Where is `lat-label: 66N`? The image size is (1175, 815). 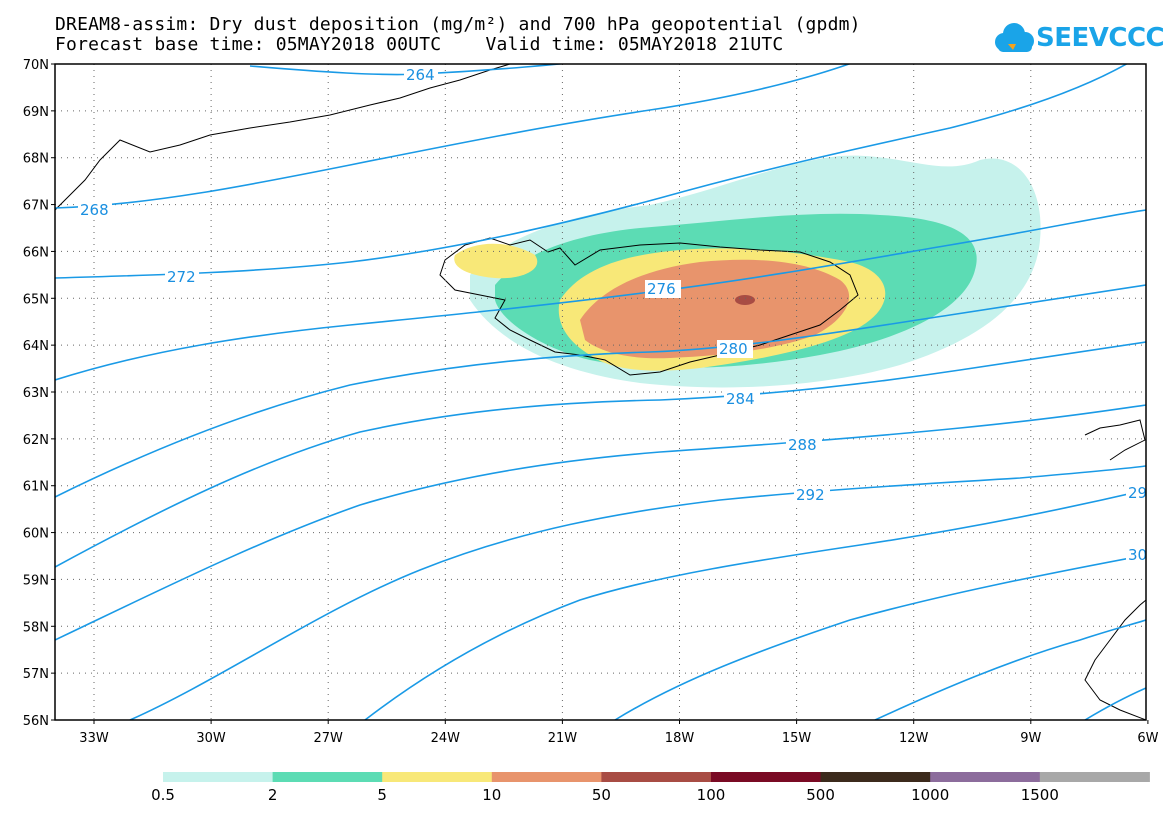 lat-label: 66N is located at coordinates (36, 252).